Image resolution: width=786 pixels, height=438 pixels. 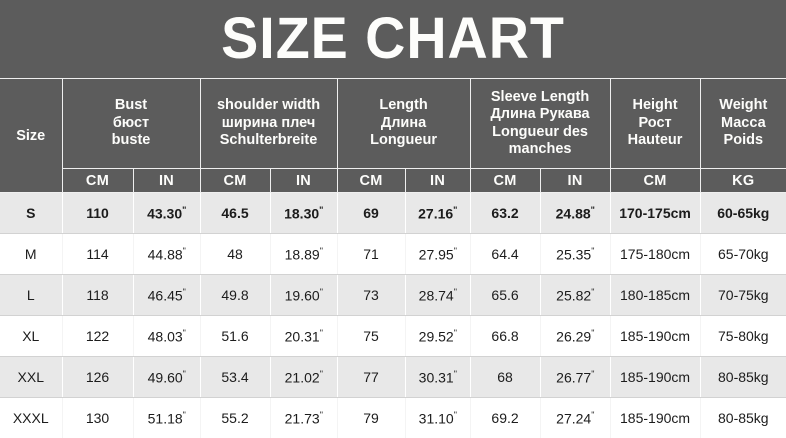 I want to click on cell-size: XXXL, so click(x=31, y=418).